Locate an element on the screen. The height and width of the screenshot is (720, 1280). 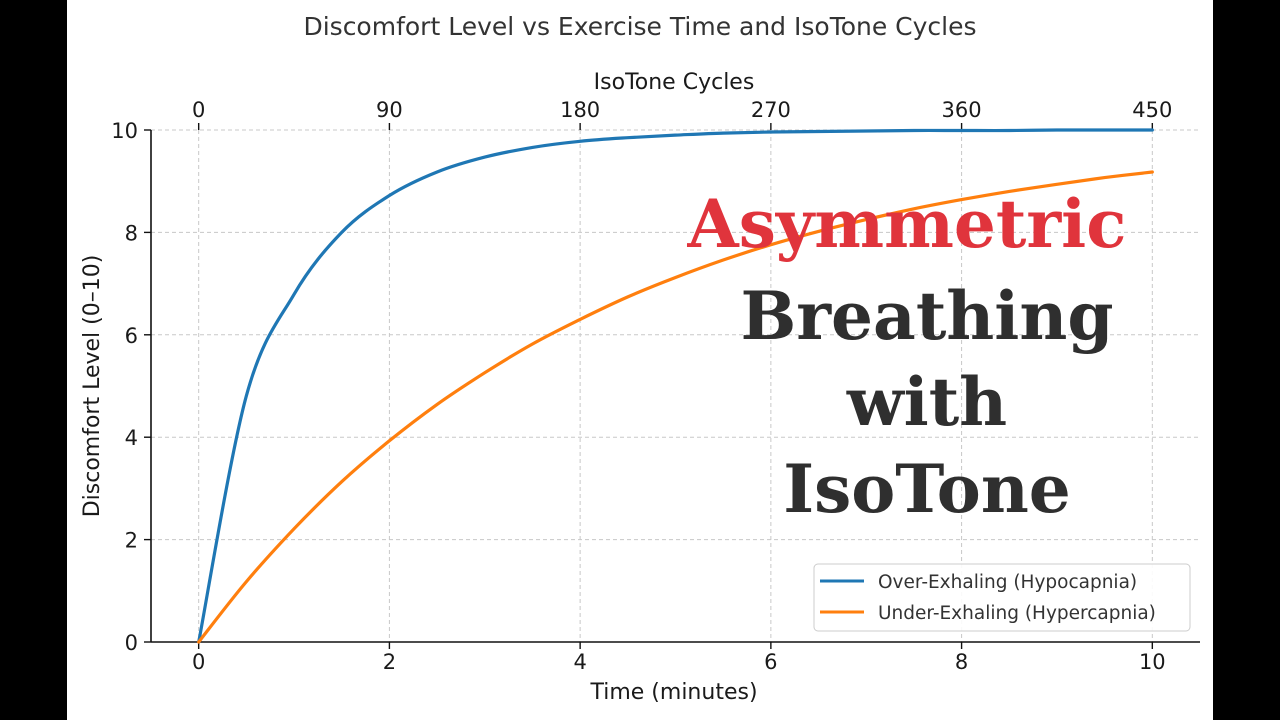
y-tick-label: 2 is located at coordinates (131, 541).